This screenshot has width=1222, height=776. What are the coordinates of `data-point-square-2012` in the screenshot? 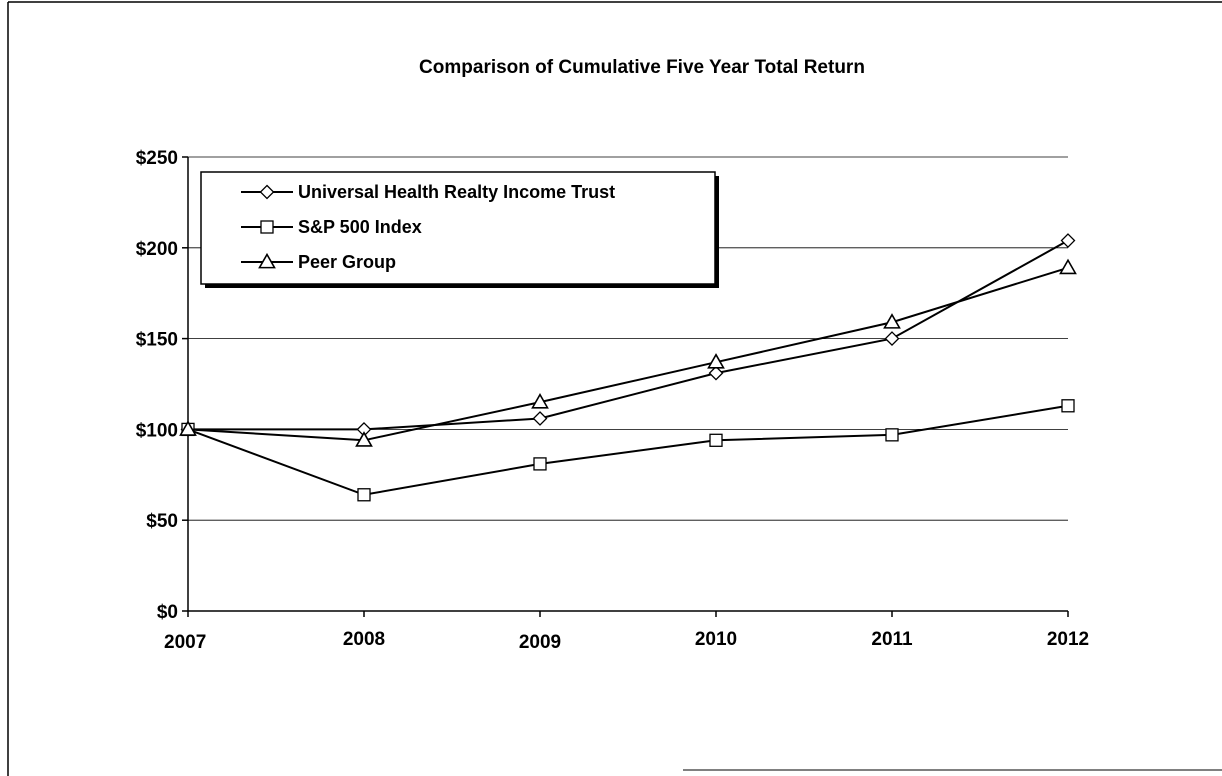 It's located at (1068, 406).